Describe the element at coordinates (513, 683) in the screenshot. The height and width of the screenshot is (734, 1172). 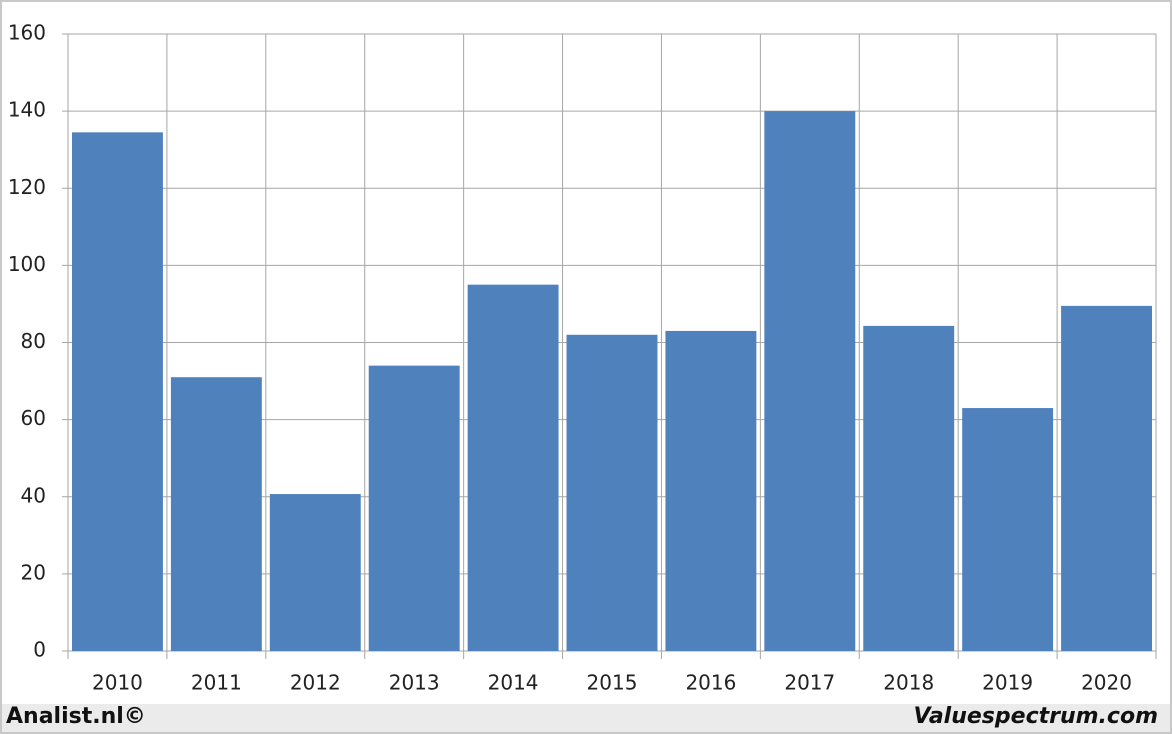
I see `x-tick-label: 2014` at that location.